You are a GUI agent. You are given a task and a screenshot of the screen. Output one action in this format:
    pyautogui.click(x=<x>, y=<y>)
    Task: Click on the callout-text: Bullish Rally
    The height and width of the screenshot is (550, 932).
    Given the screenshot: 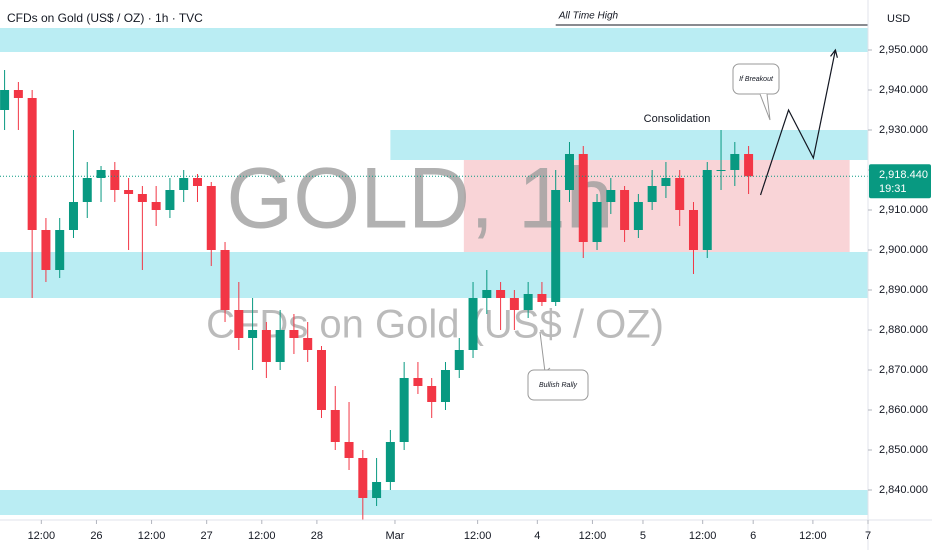 What is the action you would take?
    pyautogui.click(x=558, y=385)
    